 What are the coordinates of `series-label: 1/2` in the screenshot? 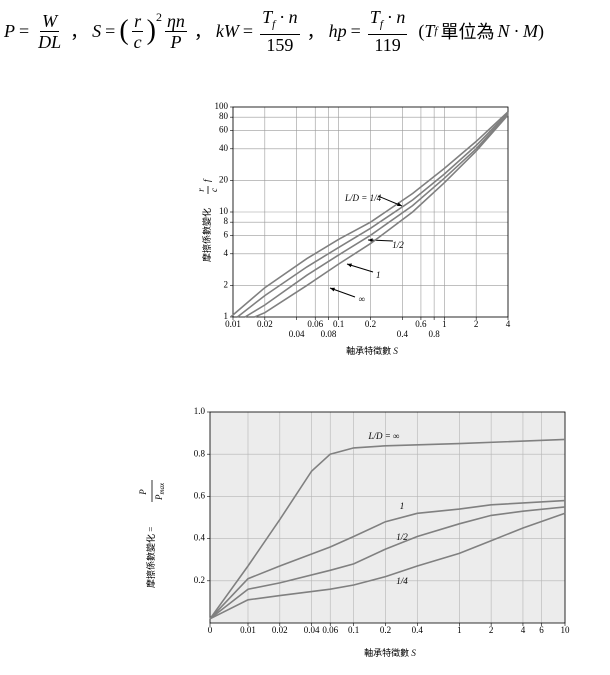 It's located at (402, 537).